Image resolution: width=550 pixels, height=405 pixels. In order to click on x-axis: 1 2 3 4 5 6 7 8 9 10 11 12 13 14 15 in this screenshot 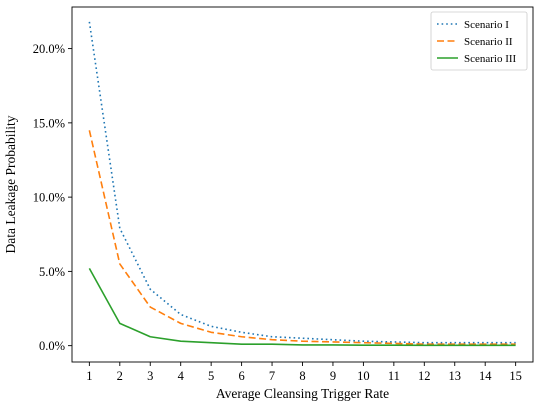, I will do `click(304, 372)`.